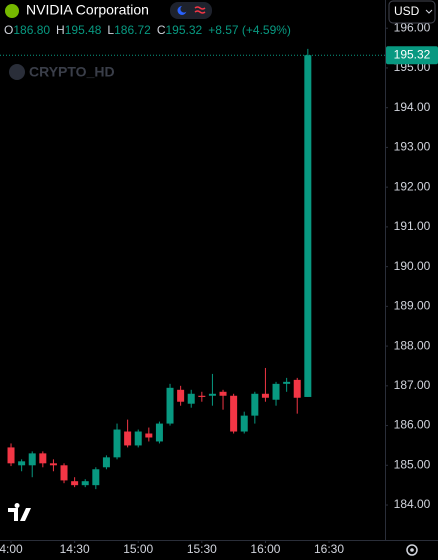 The width and height of the screenshot is (438, 560). Describe the element at coordinates (132, 30) in the screenshot. I see `legend-value: 186.72` at that location.